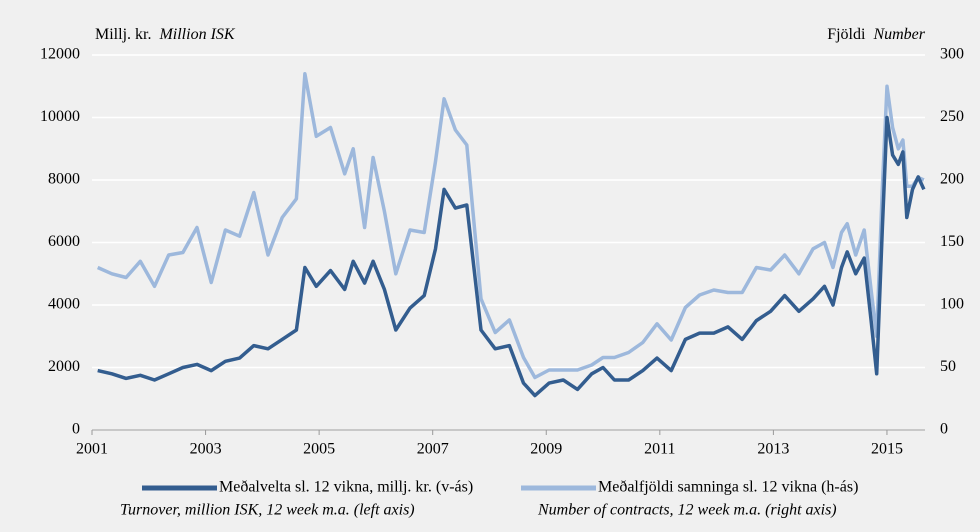 The width and height of the screenshot is (980, 532). What do you see at coordinates (64, 366) in the screenshot?
I see `y-tick-label: 2000` at bounding box center [64, 366].